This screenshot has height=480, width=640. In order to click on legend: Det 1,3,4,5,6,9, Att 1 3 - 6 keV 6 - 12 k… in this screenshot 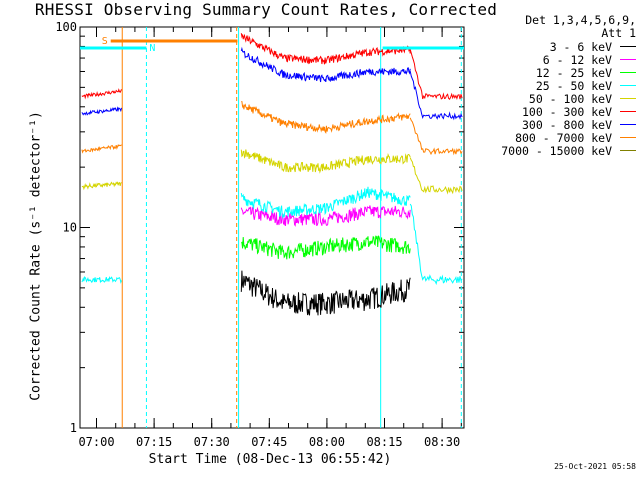, I will do `click(556, 85)`.